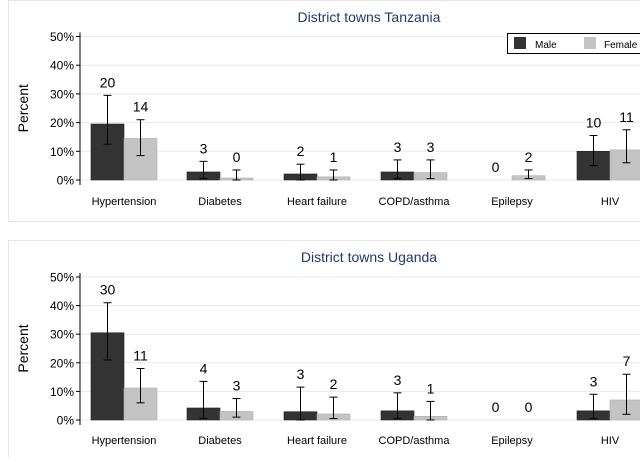 The height and width of the screenshot is (462, 640). Describe the element at coordinates (627, 361) in the screenshot. I see `data-label: 7` at that location.